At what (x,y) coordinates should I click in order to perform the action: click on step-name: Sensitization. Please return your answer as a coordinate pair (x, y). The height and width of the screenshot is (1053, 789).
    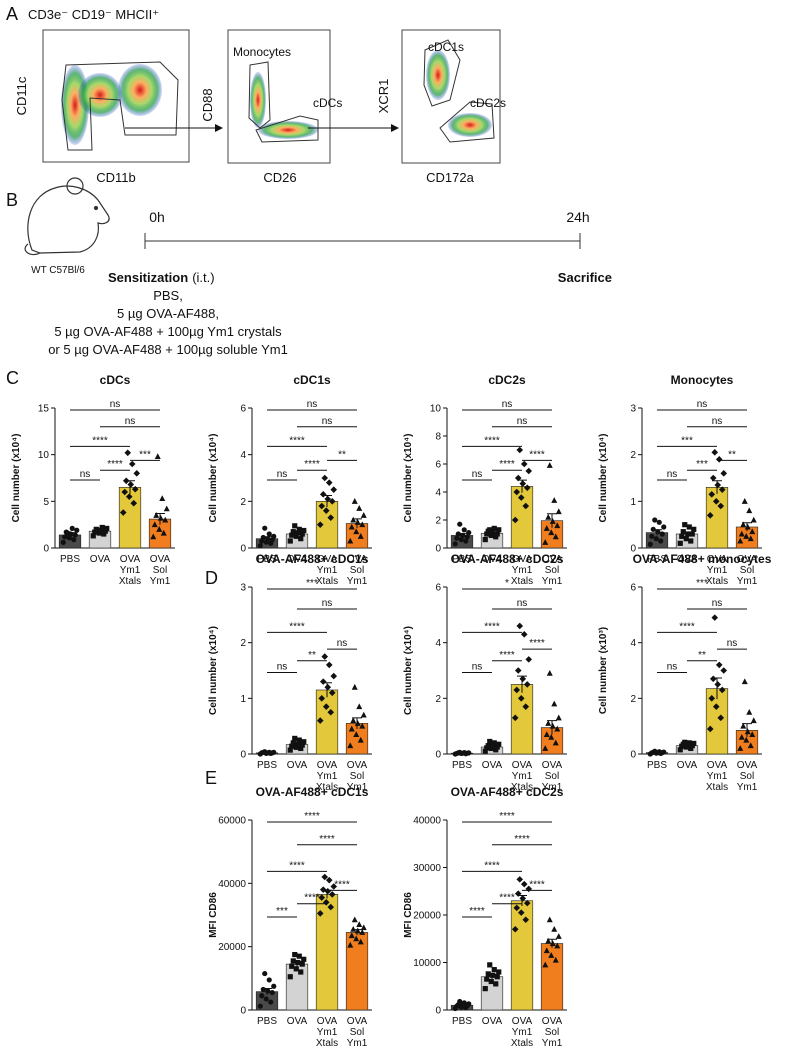
    Looking at the image, I should click on (148, 277).